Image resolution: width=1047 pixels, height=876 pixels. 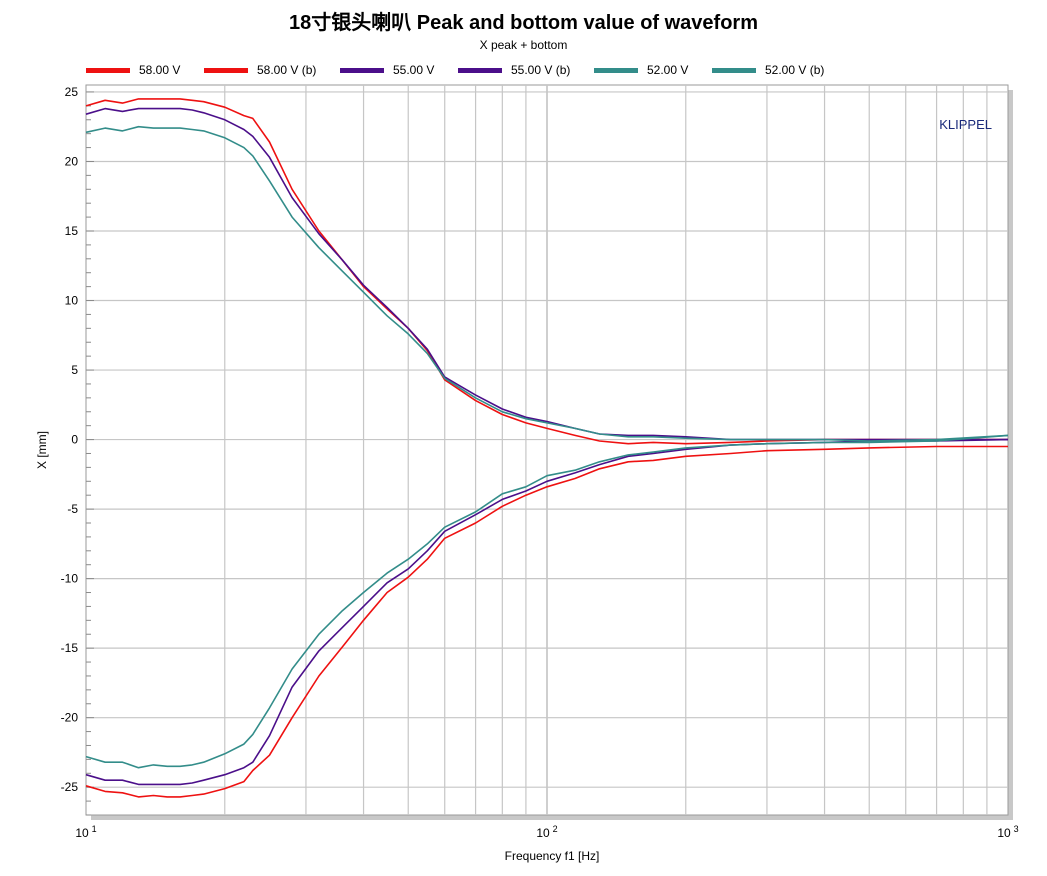 I want to click on y-tick-label: -25, so click(x=70, y=787).